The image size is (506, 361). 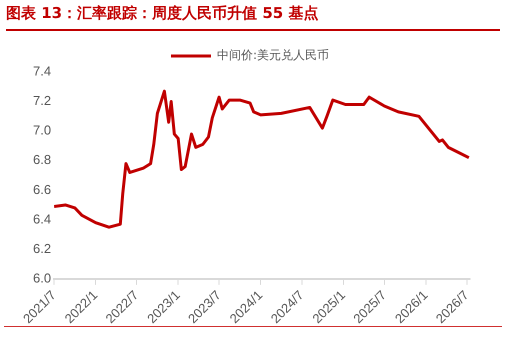 What do you see at coordinates (42, 100) in the screenshot?
I see `y-tick-label: 7.2` at bounding box center [42, 100].